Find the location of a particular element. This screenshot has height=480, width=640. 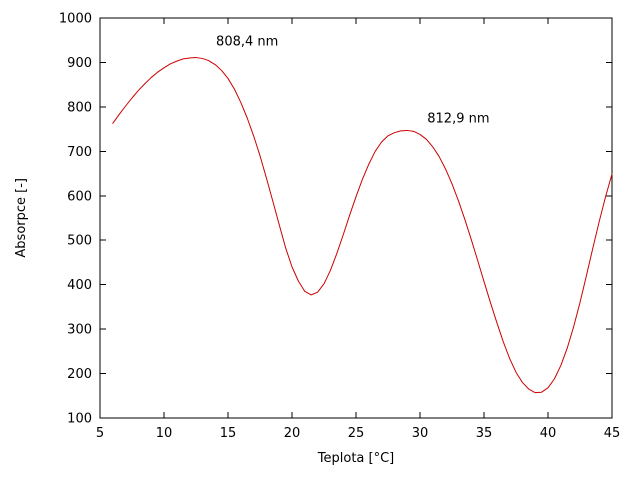

x-tick-label: 45 is located at coordinates (612, 433).